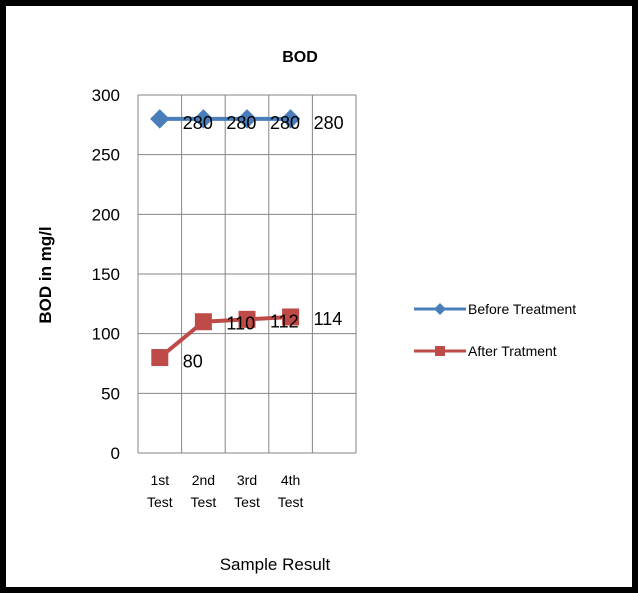 This screenshot has height=593, width=638. Describe the element at coordinates (440, 309) in the screenshot. I see `legend-diamond-icon` at that location.